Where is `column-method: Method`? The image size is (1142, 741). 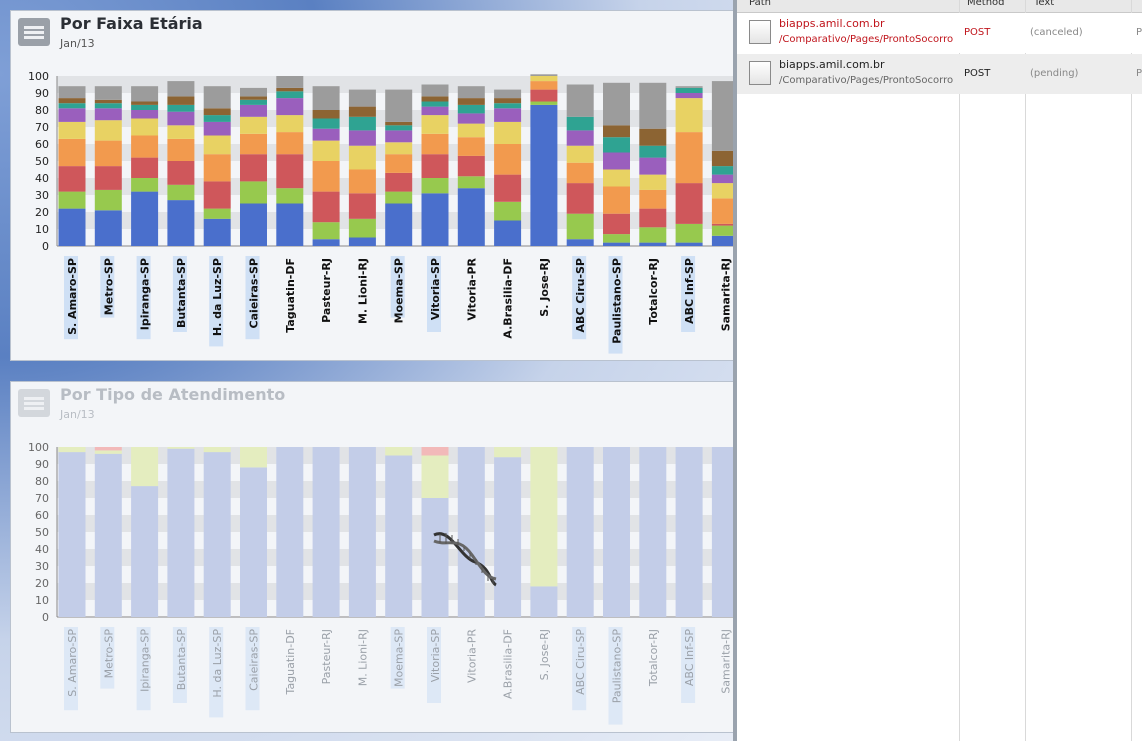 column-method: Method is located at coordinates (986, 4).